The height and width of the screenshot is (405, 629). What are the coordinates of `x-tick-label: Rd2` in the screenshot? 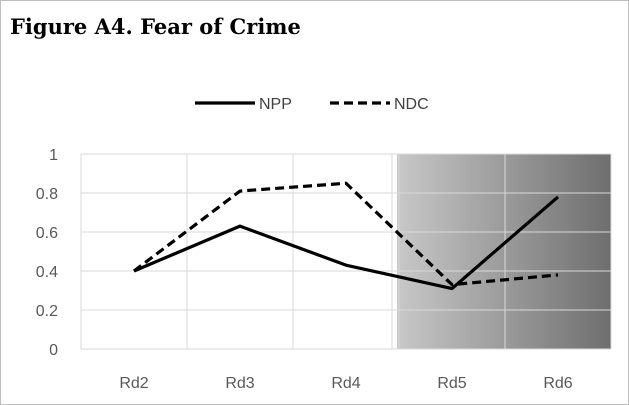 It's located at (133, 383).